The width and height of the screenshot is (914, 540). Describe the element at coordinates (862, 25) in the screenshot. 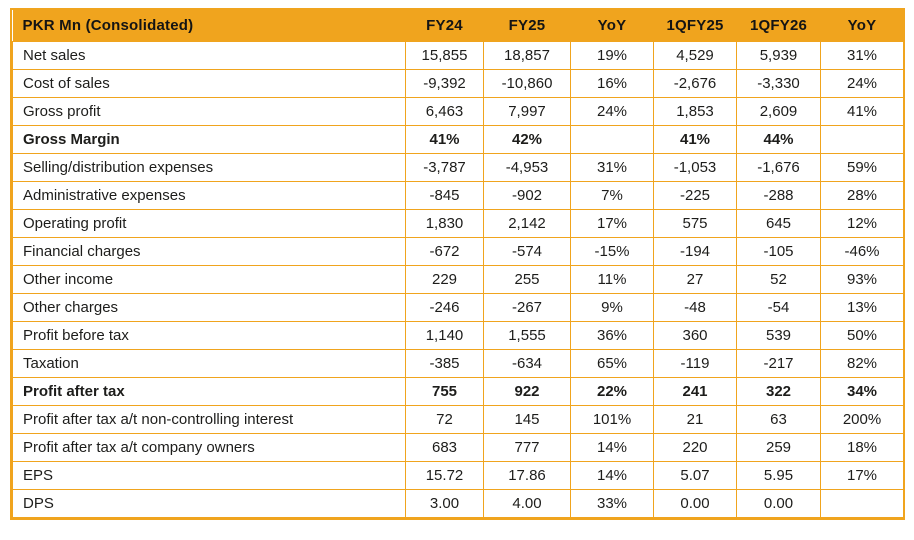

I see `column-header-yoy-quarterly: YoY` at that location.